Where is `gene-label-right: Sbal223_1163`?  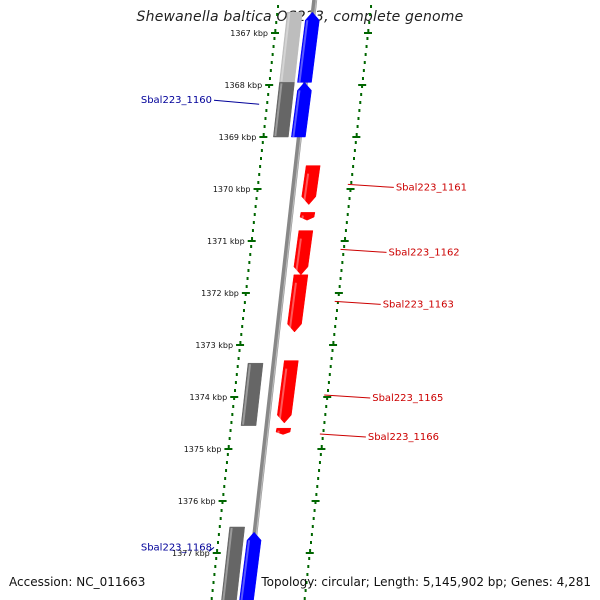 gene-label-right: Sbal223_1163 is located at coordinates (418, 304).